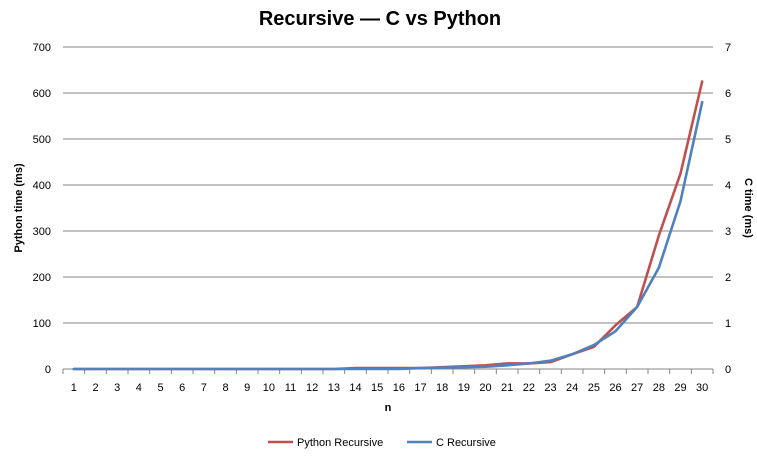  Describe the element at coordinates (42, 140) in the screenshot. I see `left-tick-label: 500` at that location.